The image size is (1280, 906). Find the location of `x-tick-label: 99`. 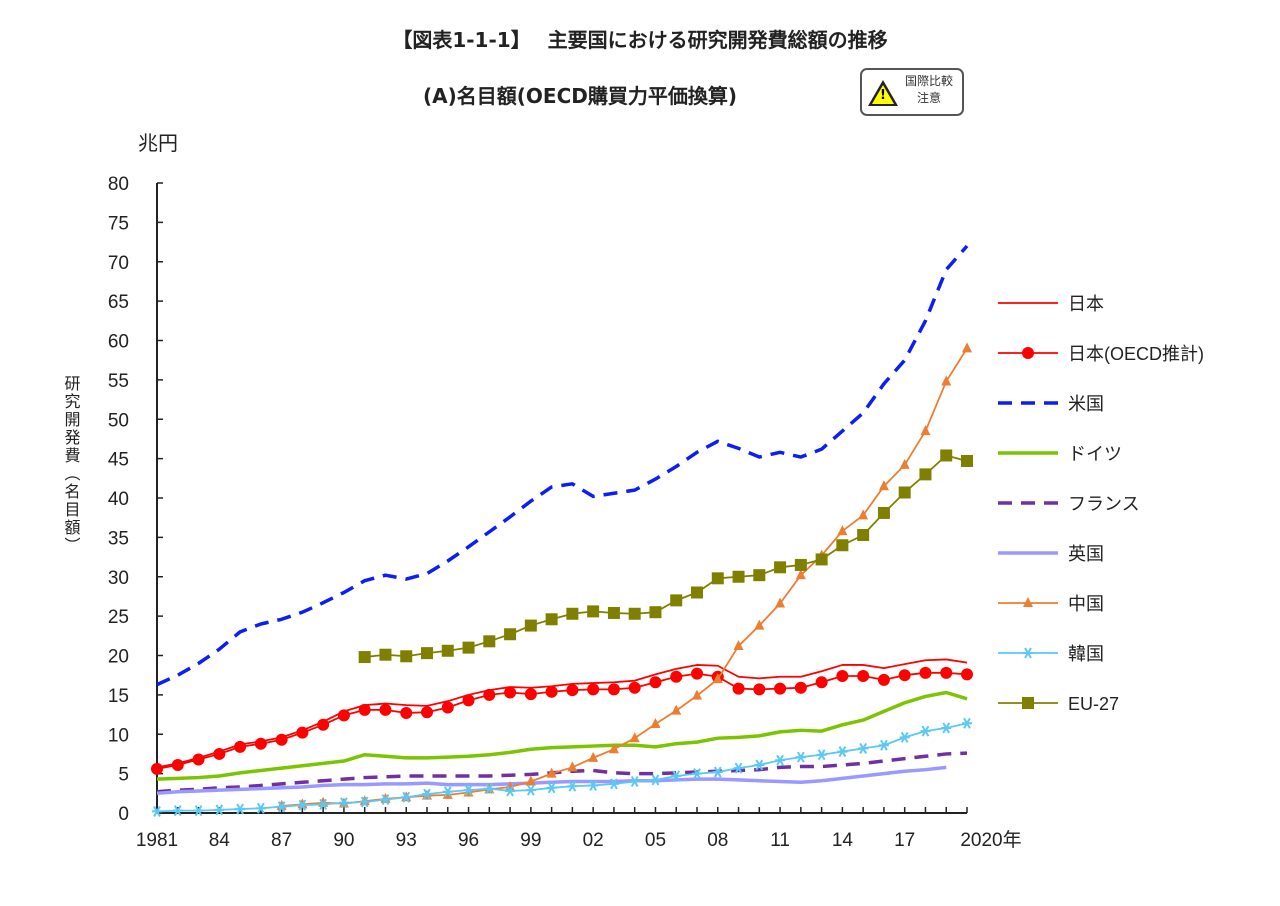

x-tick-label: 99 is located at coordinates (530, 840).